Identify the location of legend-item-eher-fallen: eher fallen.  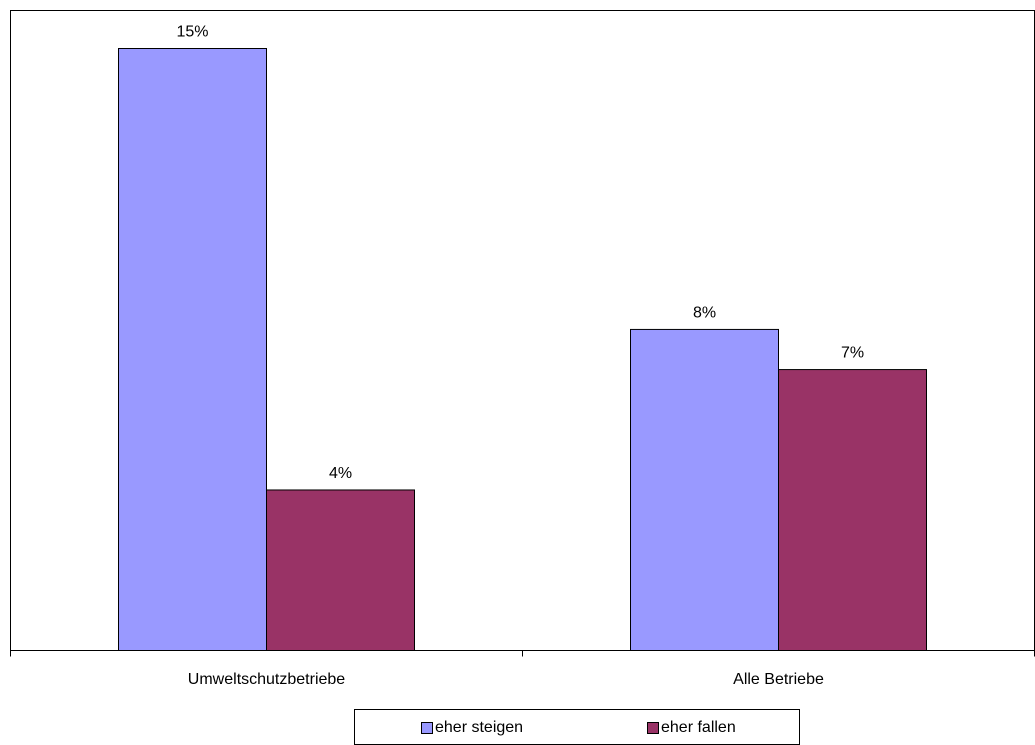
(691, 728).